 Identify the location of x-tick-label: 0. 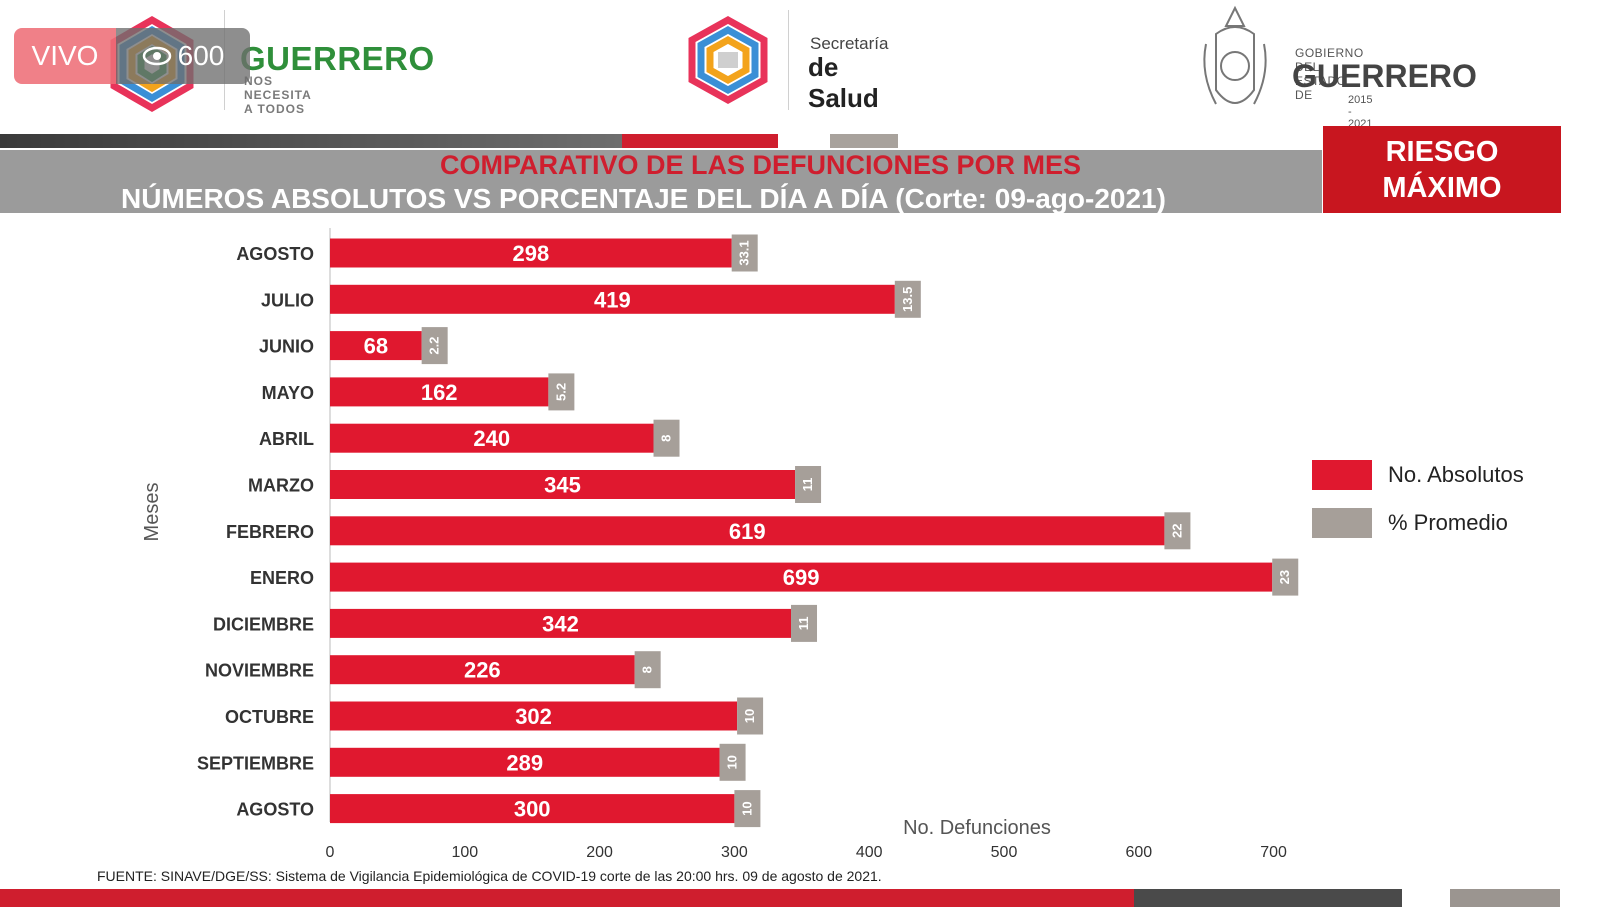
(330, 852).